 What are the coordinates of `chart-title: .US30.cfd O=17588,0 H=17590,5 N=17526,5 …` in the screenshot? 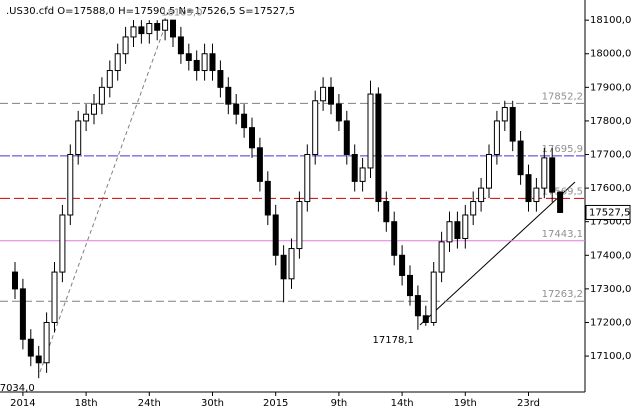 It's located at (150, 11).